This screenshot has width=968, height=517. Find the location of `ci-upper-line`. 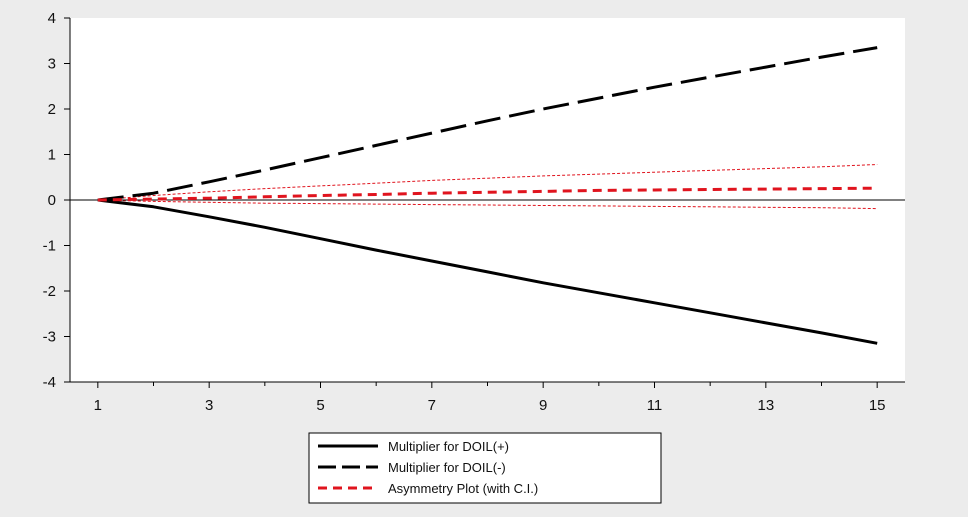

ci-upper-line is located at coordinates (487, 182).